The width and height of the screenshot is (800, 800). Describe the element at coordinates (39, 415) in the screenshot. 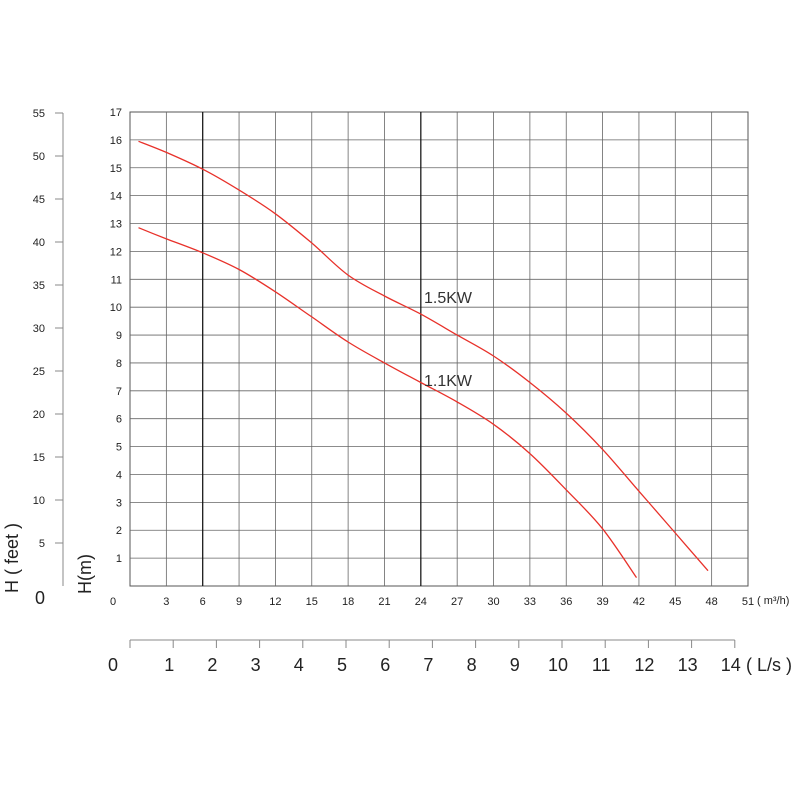

I see `feet-tick-label: 20` at that location.